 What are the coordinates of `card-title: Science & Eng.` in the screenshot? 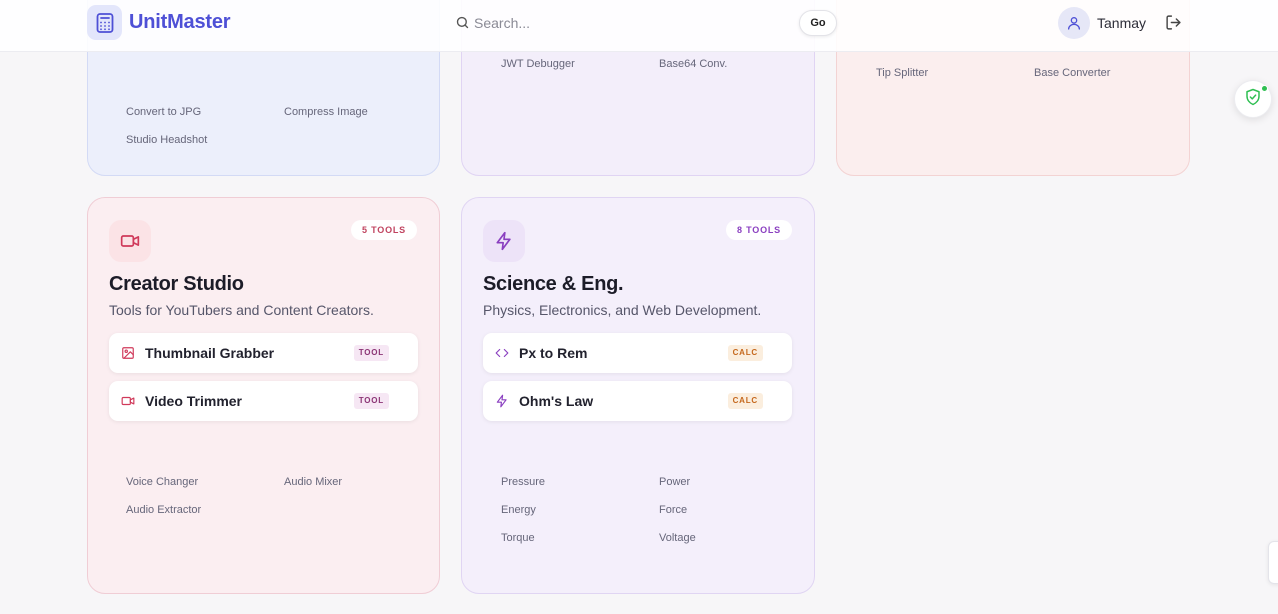 It's located at (553, 284).